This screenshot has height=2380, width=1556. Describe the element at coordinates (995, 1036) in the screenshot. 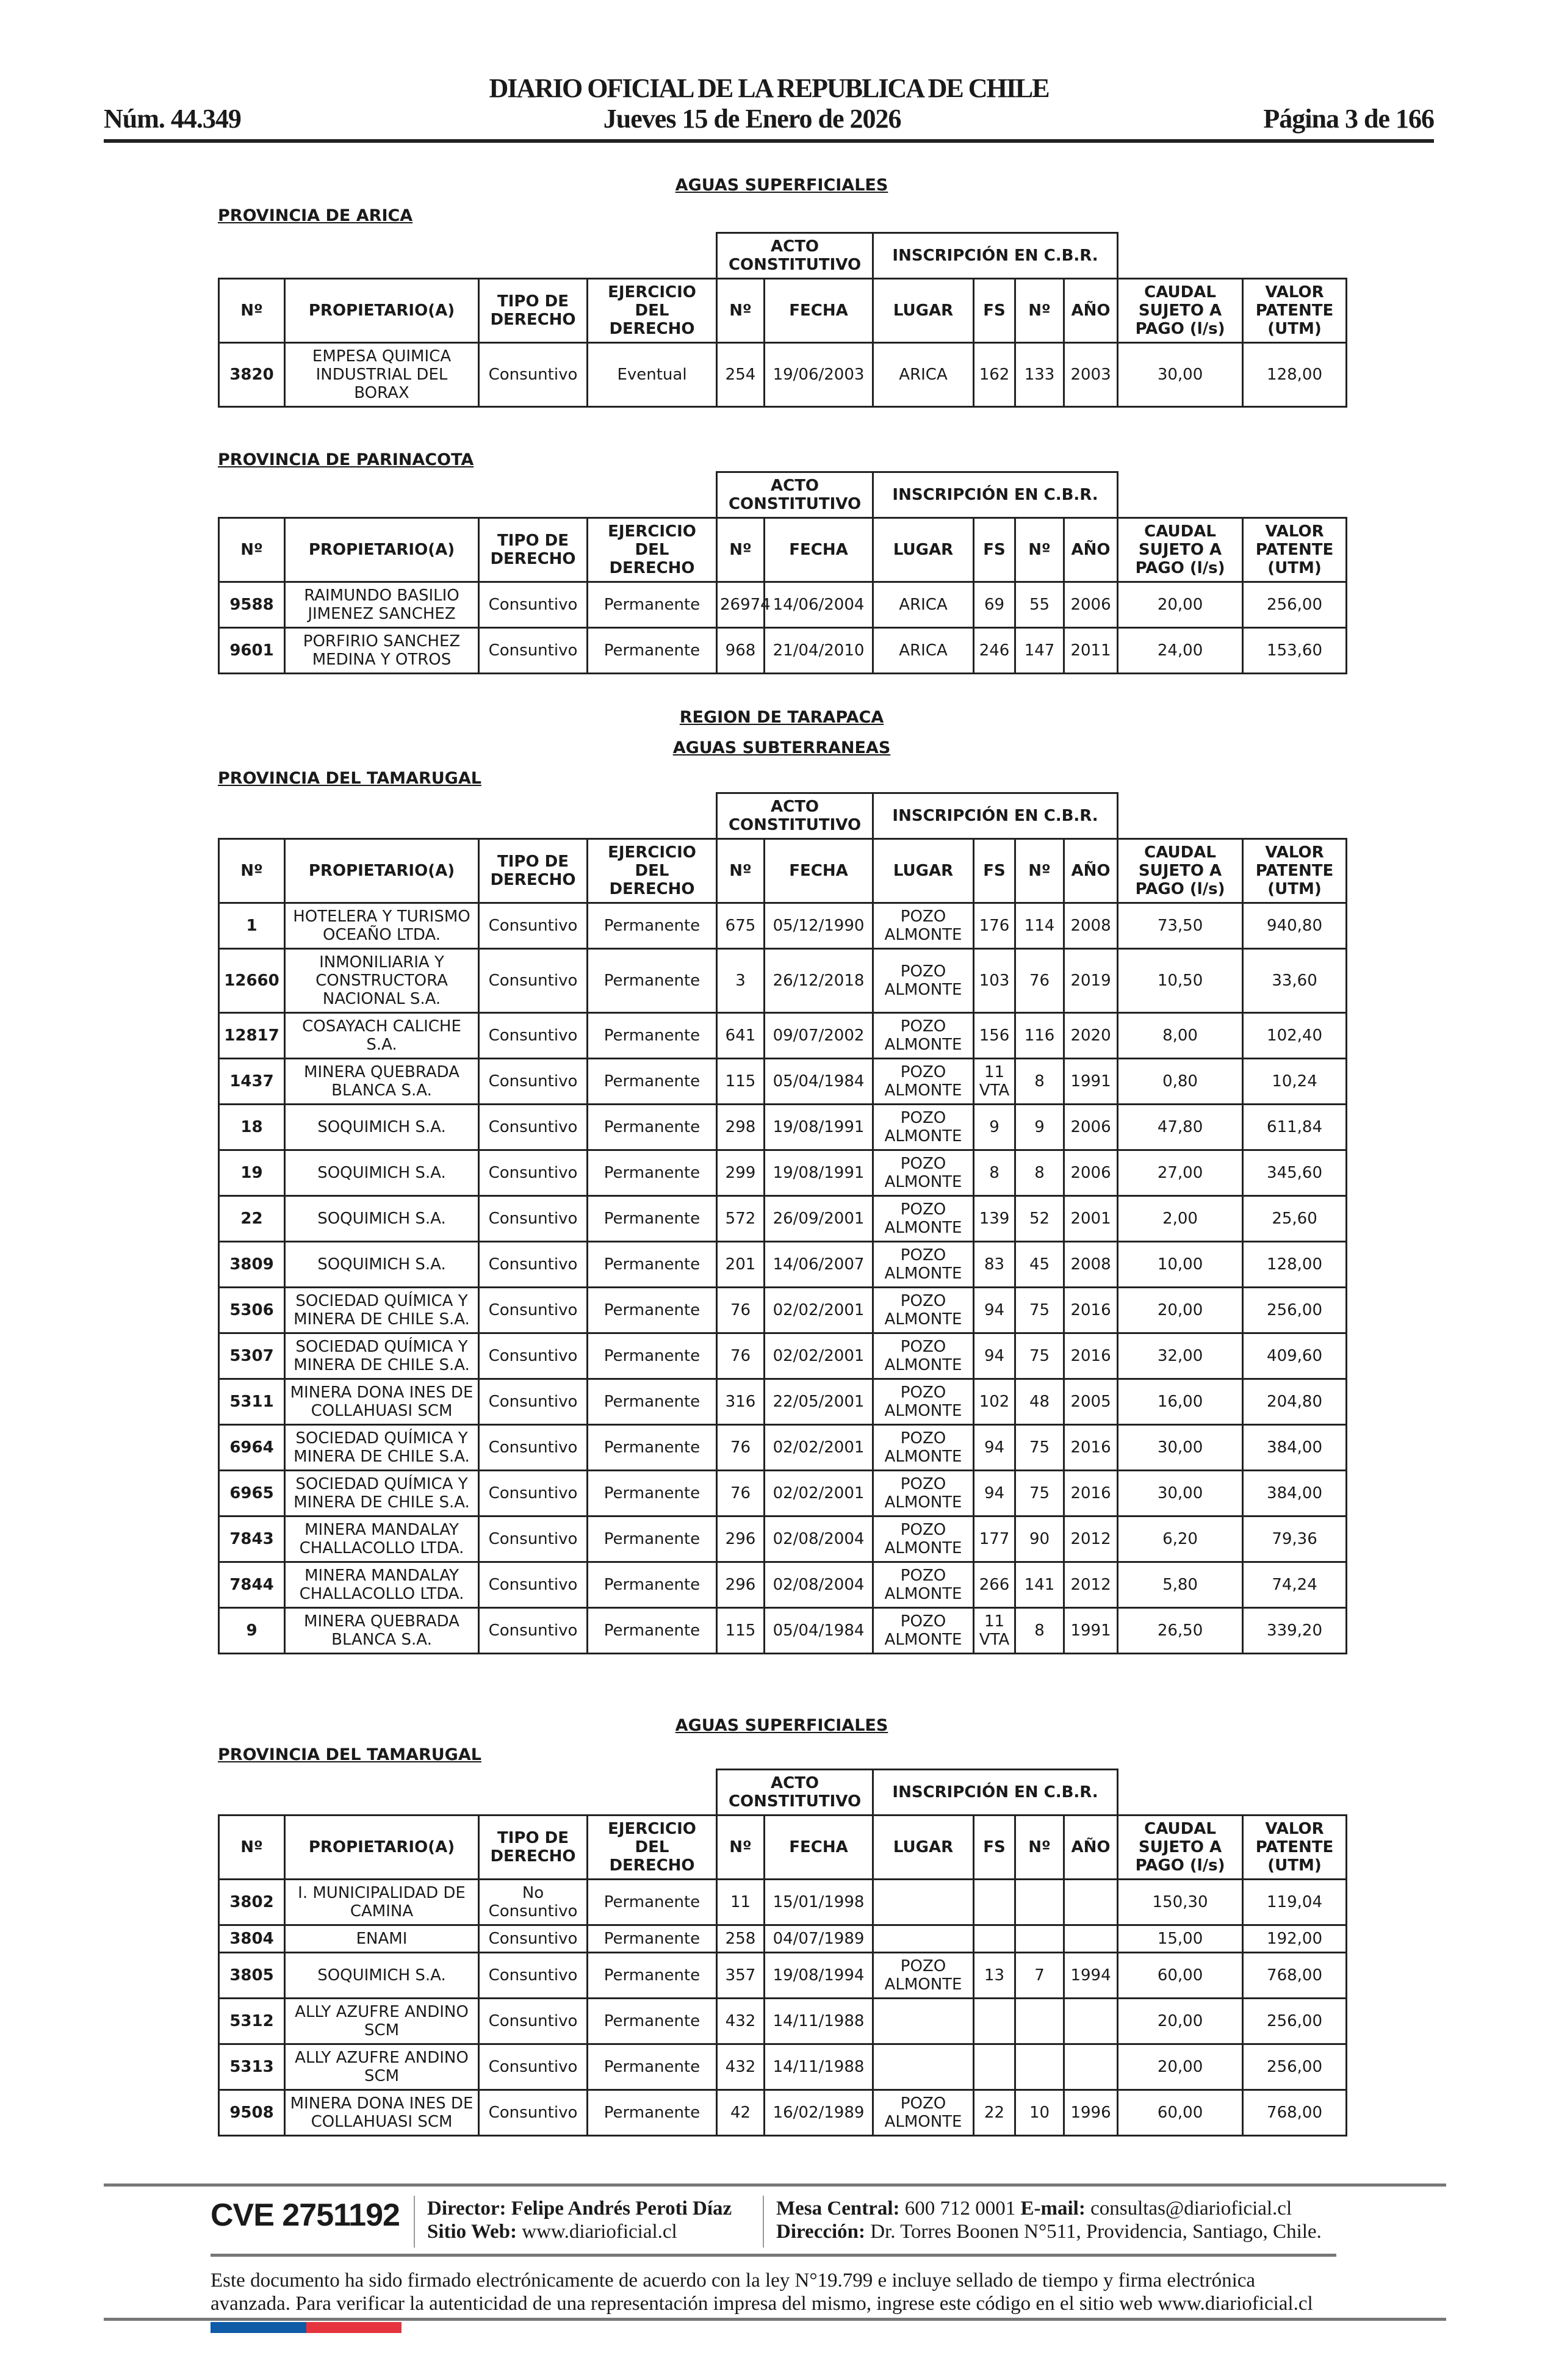

I see `table-cell: 156` at that location.